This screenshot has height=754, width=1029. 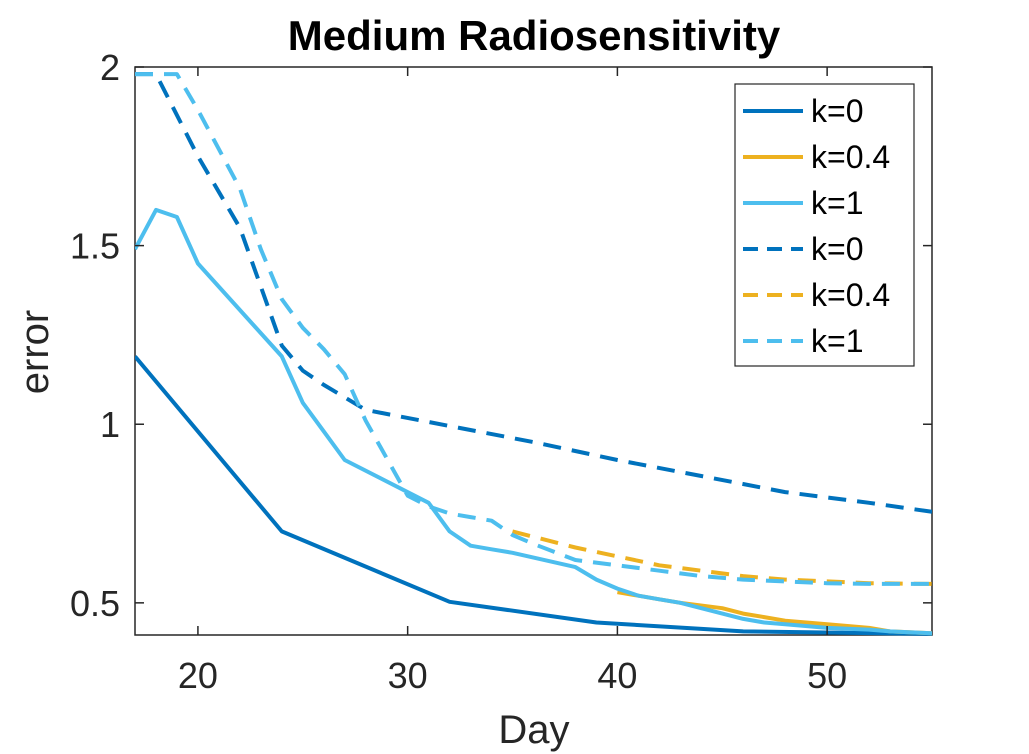 What do you see at coordinates (110, 424) in the screenshot?
I see `y-tick-label: 1` at bounding box center [110, 424].